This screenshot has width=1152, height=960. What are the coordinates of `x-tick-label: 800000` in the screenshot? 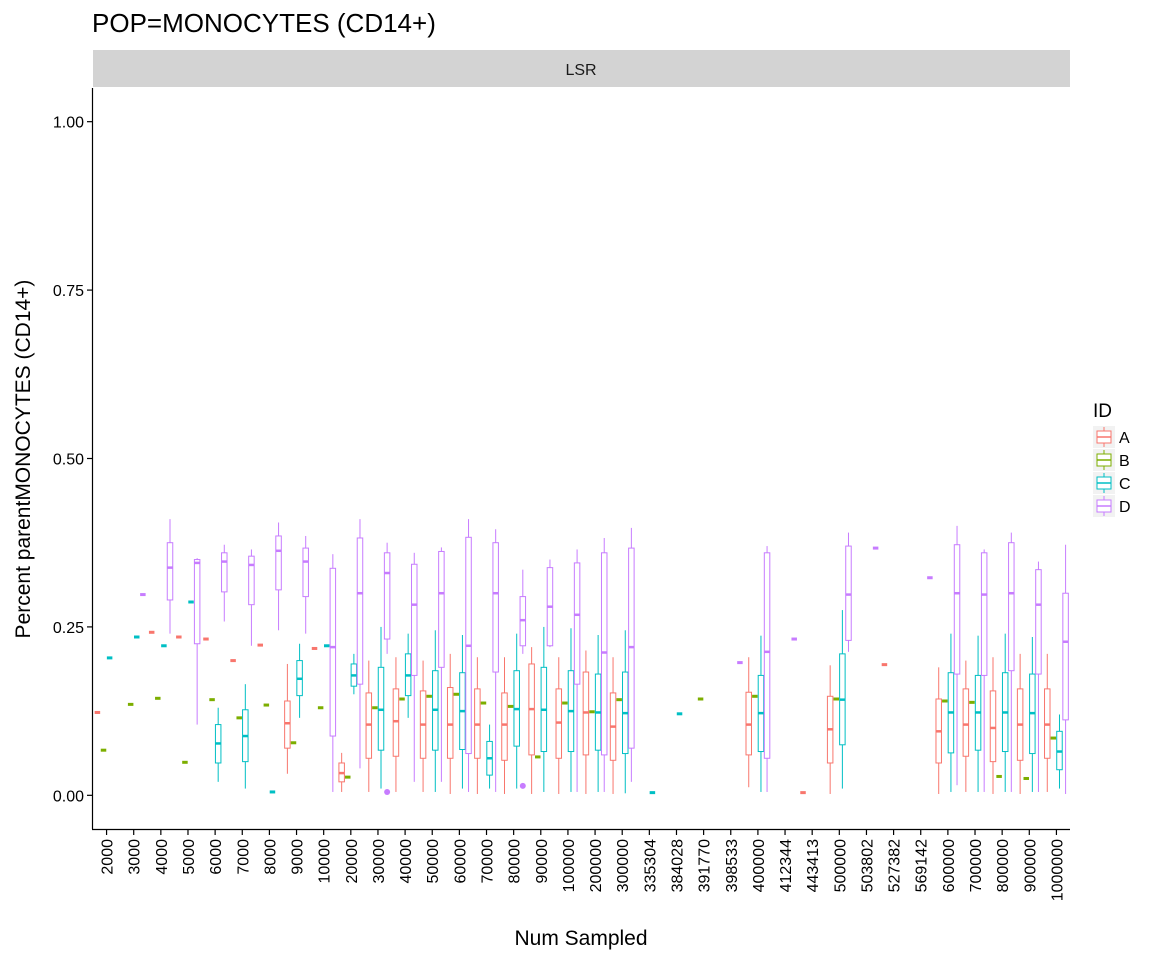 It's located at (1003, 865).